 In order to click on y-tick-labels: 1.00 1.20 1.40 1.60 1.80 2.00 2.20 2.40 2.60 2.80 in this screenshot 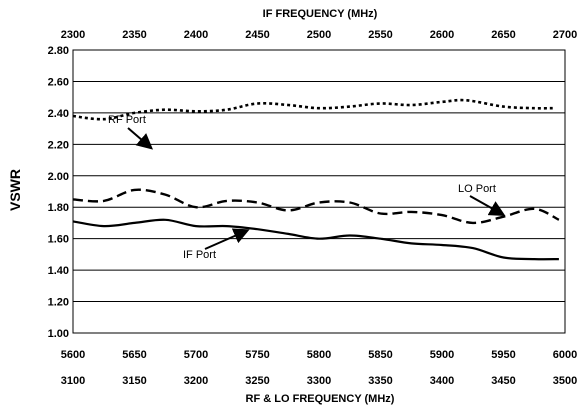, I will do `click(58, 192)`.